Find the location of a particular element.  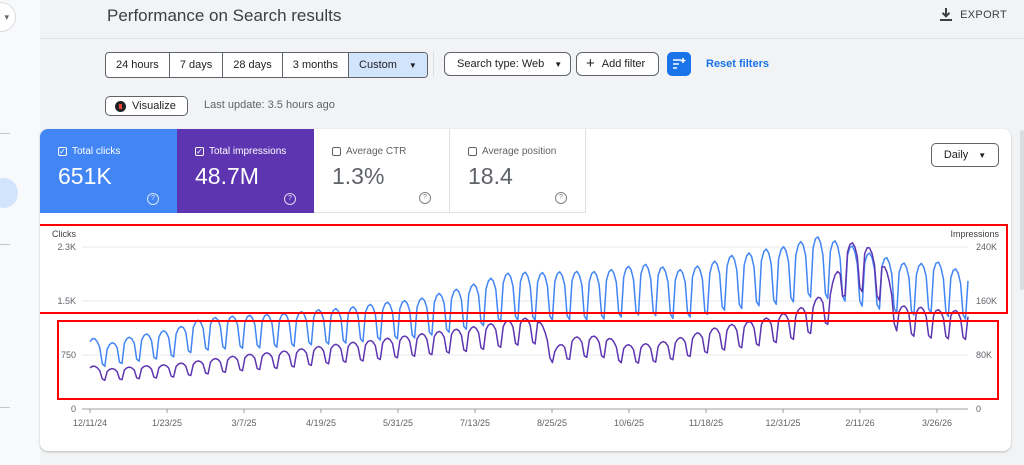

search-type-label: Search type: Web is located at coordinates (501, 64).